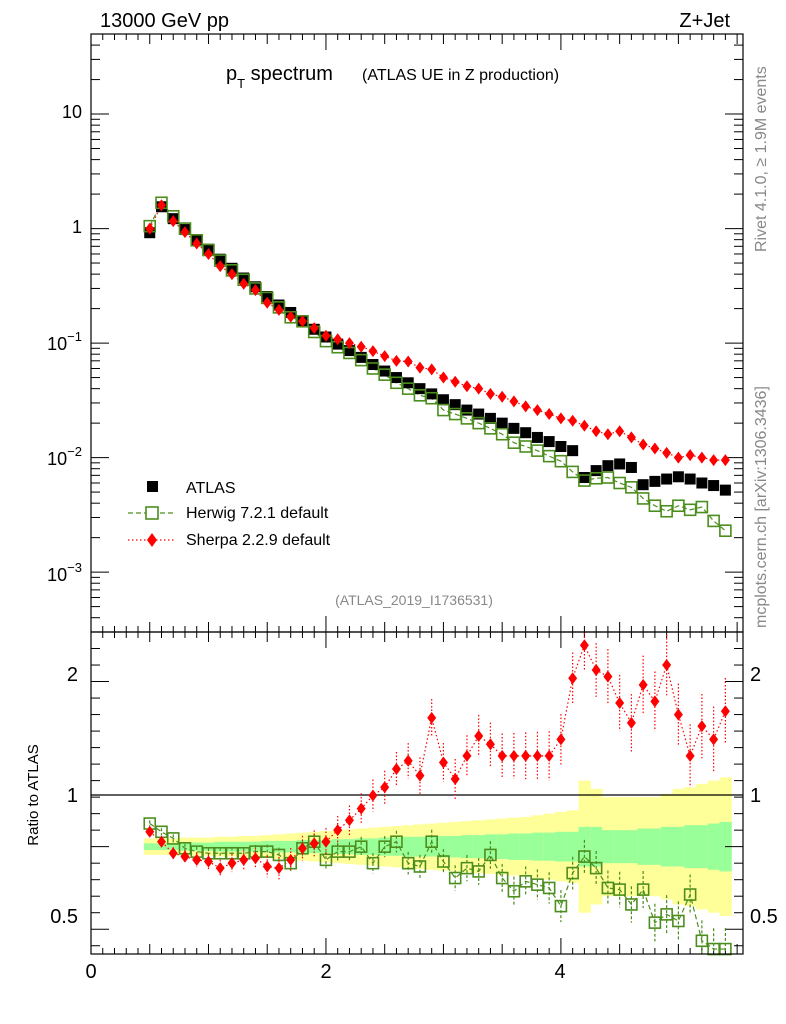 The height and width of the screenshot is (1024, 786). I want to click on main-title: pT spectrum, so click(279, 77).